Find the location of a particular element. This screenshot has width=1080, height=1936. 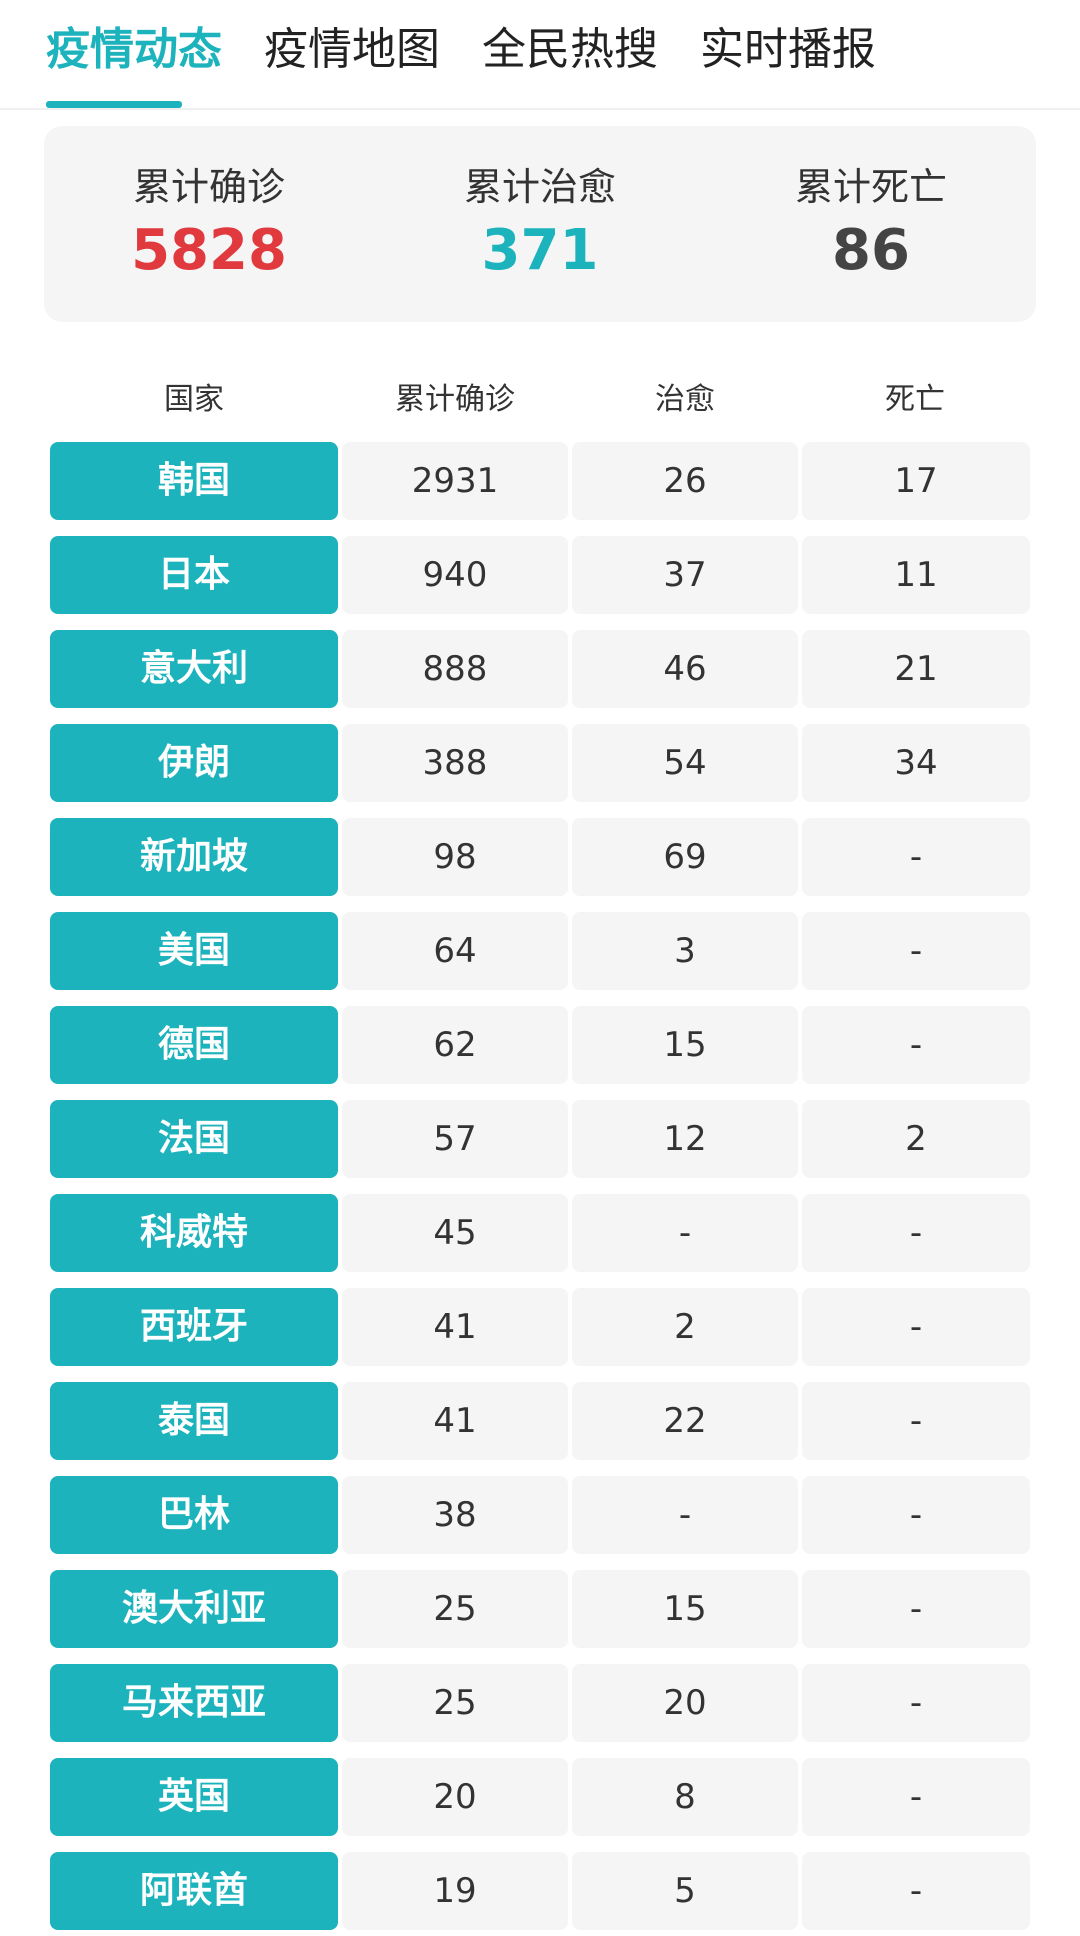

country-name: 马来西亚 is located at coordinates (194, 1703).